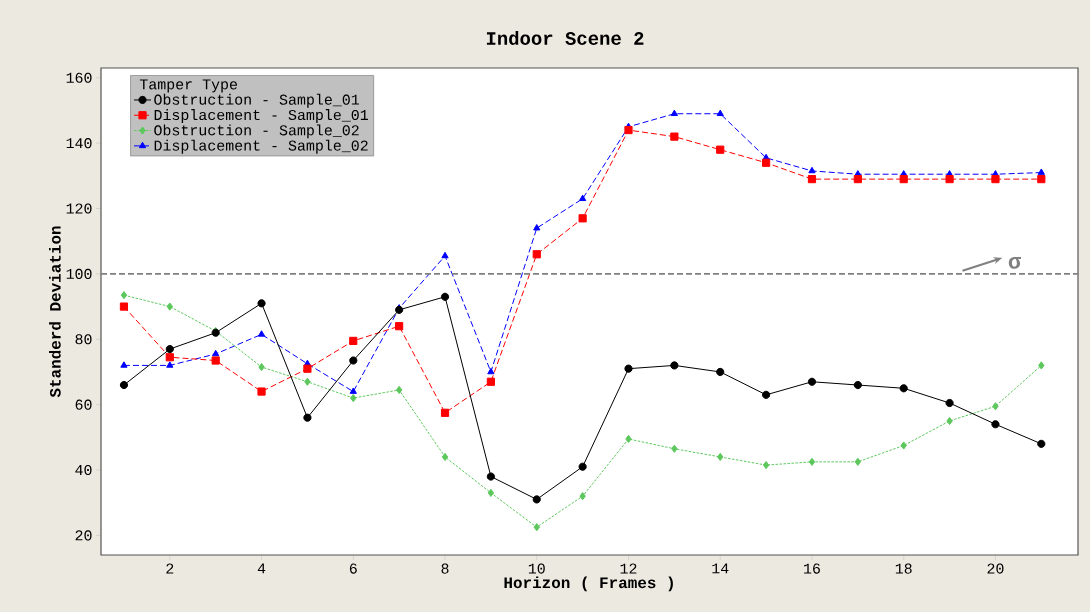  I want to click on x-tick-label: 8, so click(445, 568).